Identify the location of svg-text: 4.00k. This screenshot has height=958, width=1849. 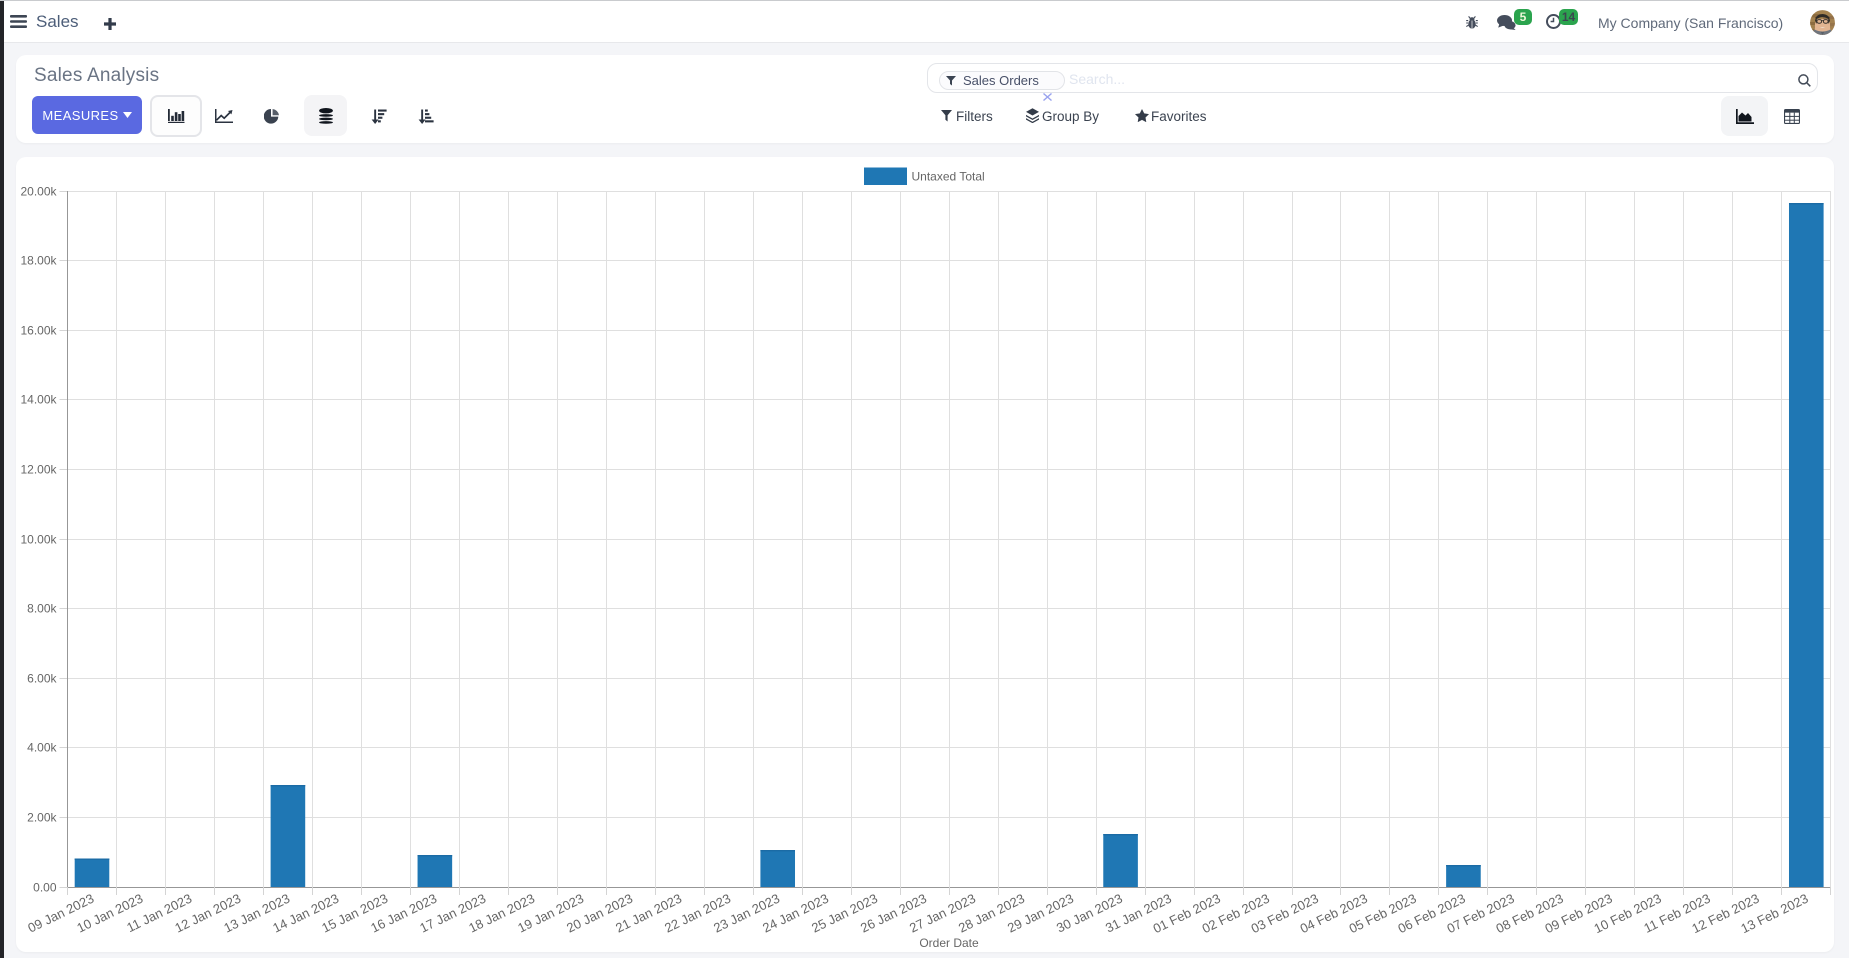
(42, 748).